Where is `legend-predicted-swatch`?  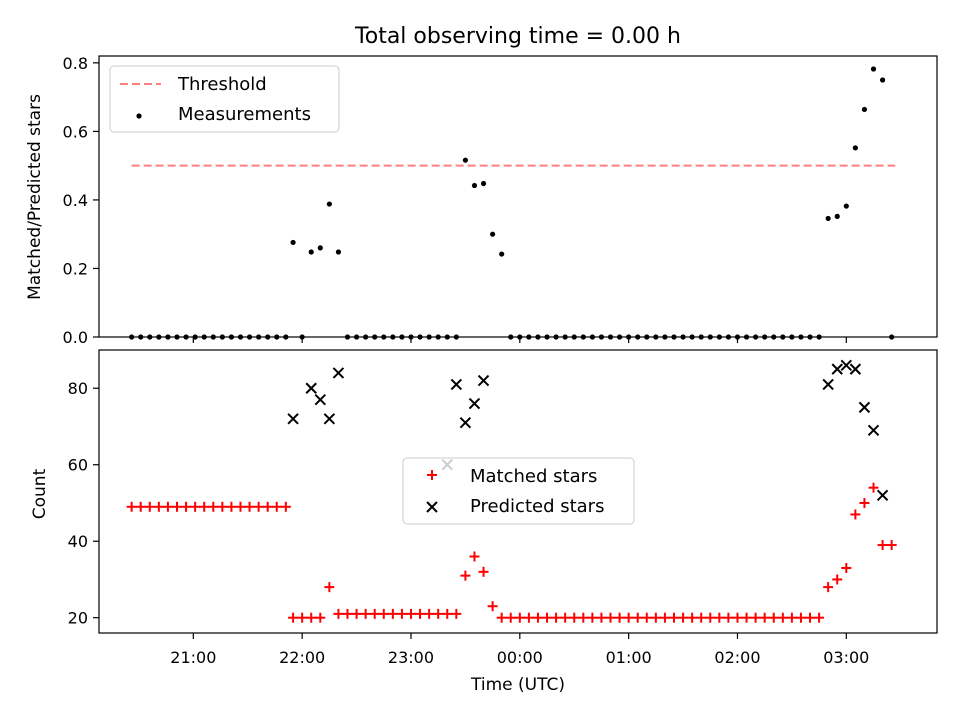 legend-predicted-swatch is located at coordinates (432, 507).